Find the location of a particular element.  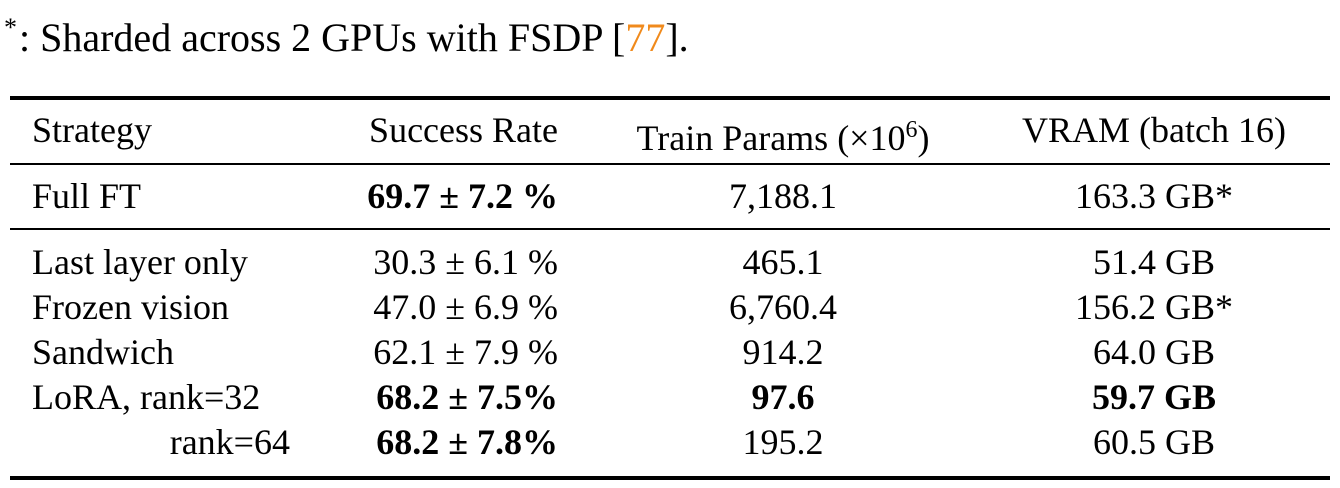

row-strategy: LoRA, rank=32 is located at coordinates (146, 397).